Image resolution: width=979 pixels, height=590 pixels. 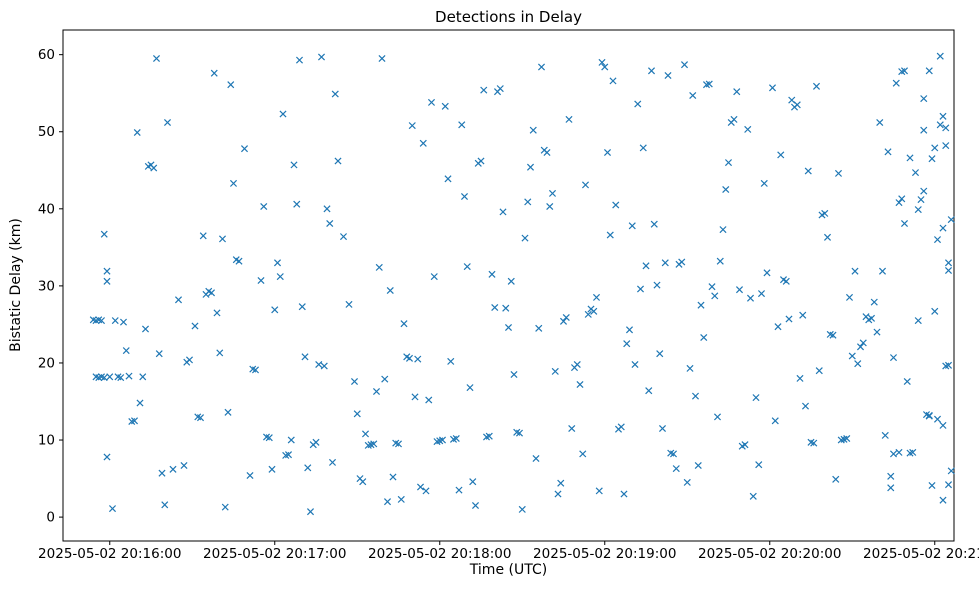 What do you see at coordinates (508, 570) in the screenshot?
I see `x-axis-label: Time (UTC)` at bounding box center [508, 570].